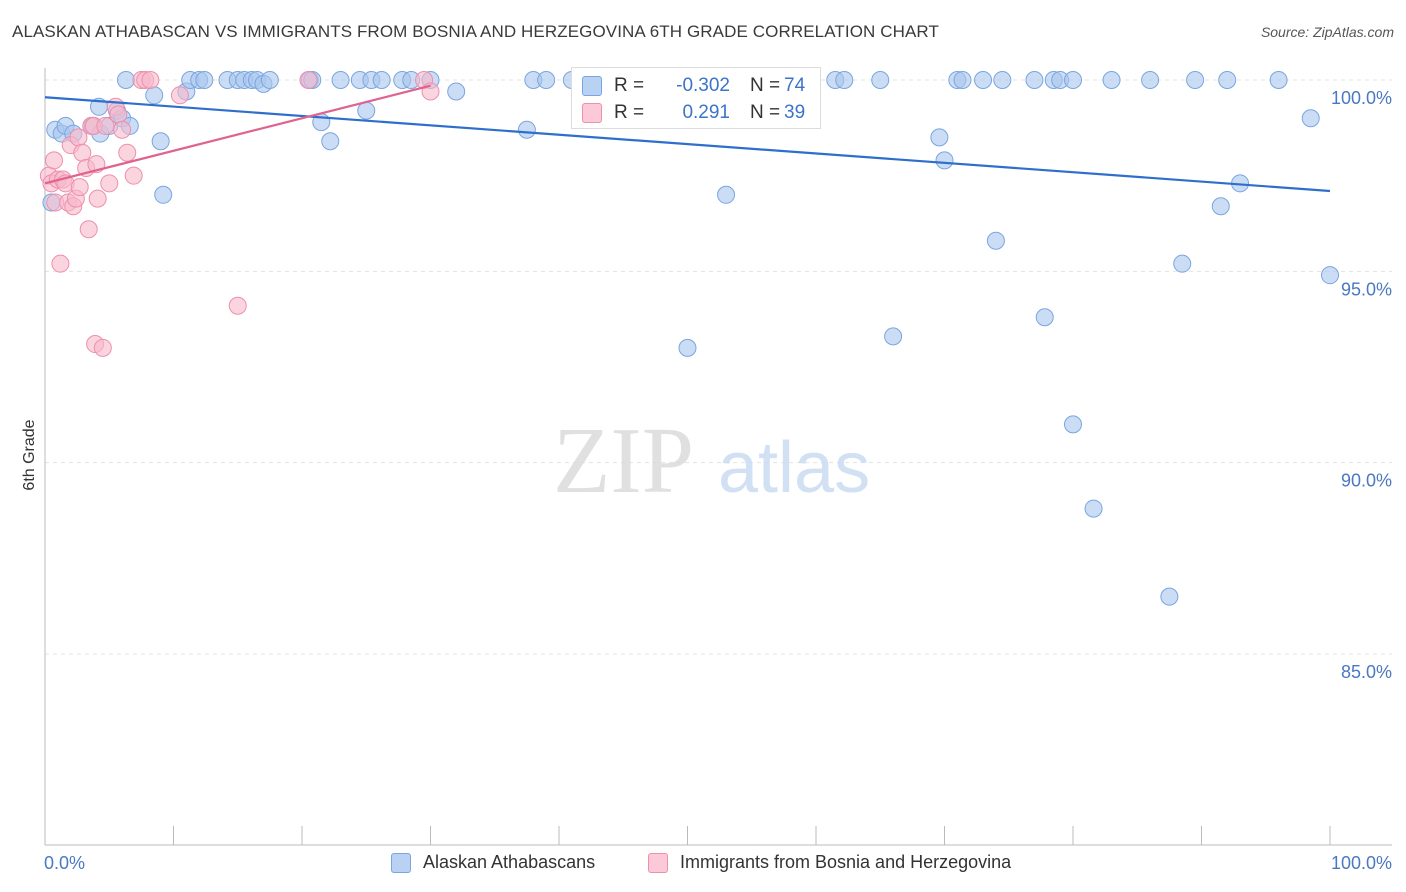 The height and width of the screenshot is (892, 1406). Describe the element at coordinates (846, 862) in the screenshot. I see `legend-label: Immigrants from Bosnia and Herzegovina` at that location.